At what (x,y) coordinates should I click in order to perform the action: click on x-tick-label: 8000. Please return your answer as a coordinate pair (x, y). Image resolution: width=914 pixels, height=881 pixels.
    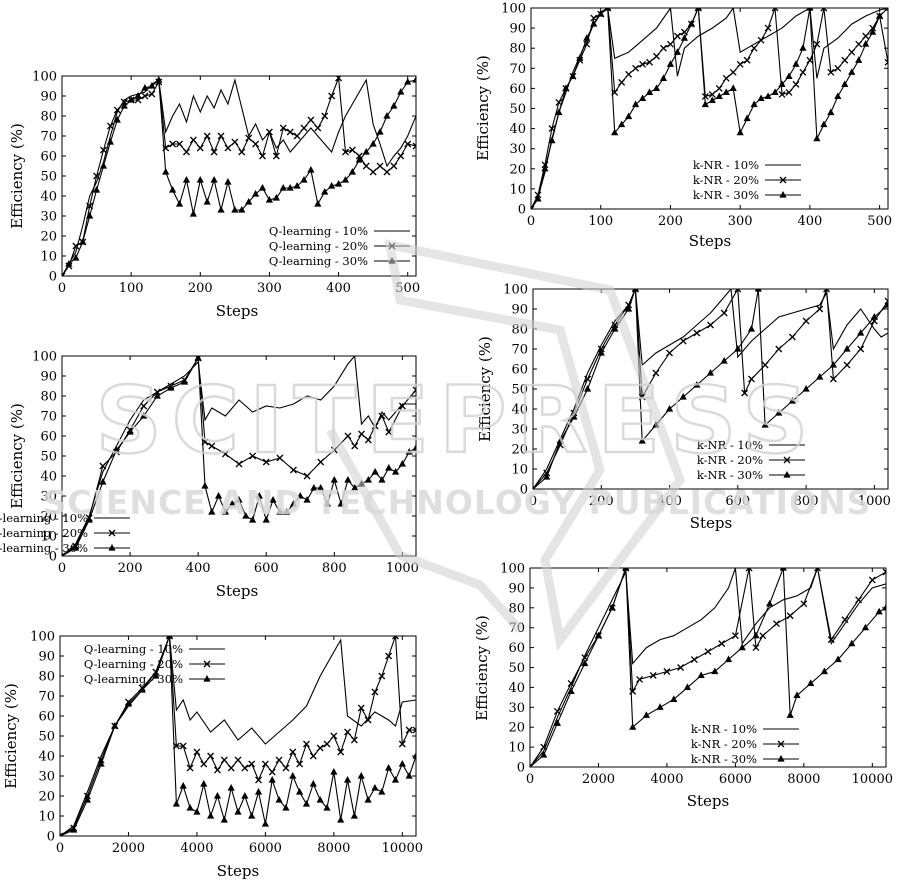
    Looking at the image, I should click on (333, 848).